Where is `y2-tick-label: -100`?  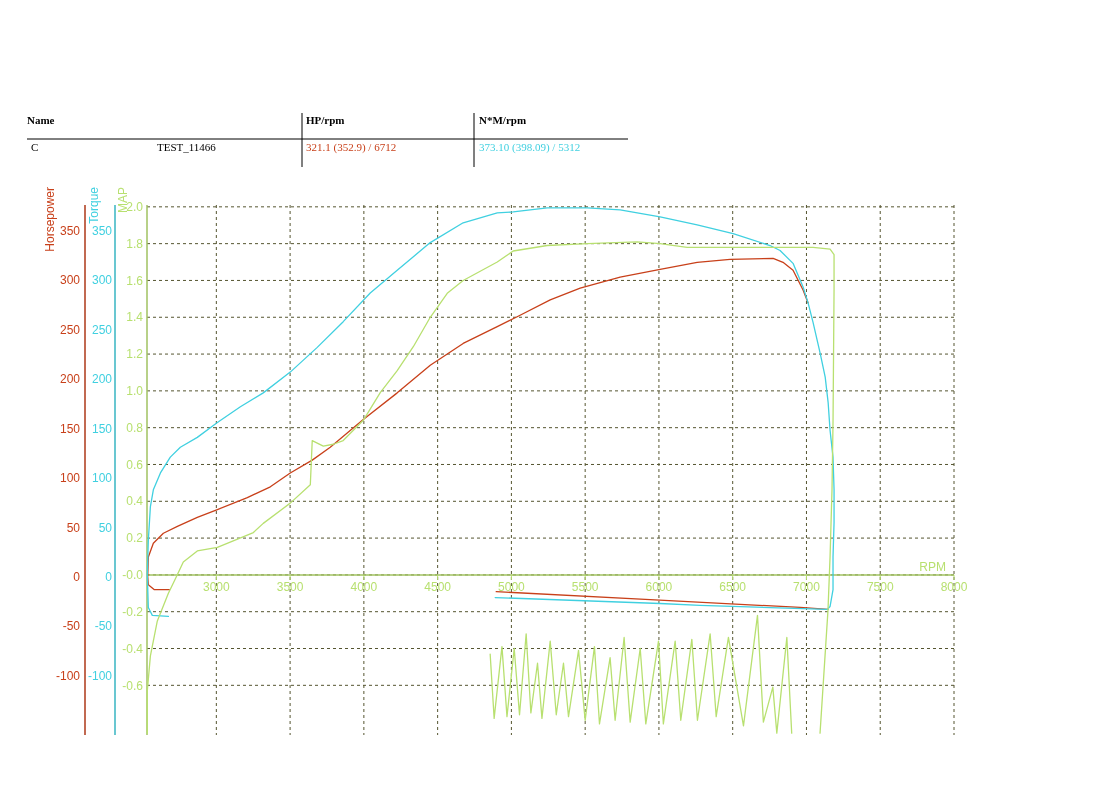 y2-tick-label: -100 is located at coordinates (100, 675).